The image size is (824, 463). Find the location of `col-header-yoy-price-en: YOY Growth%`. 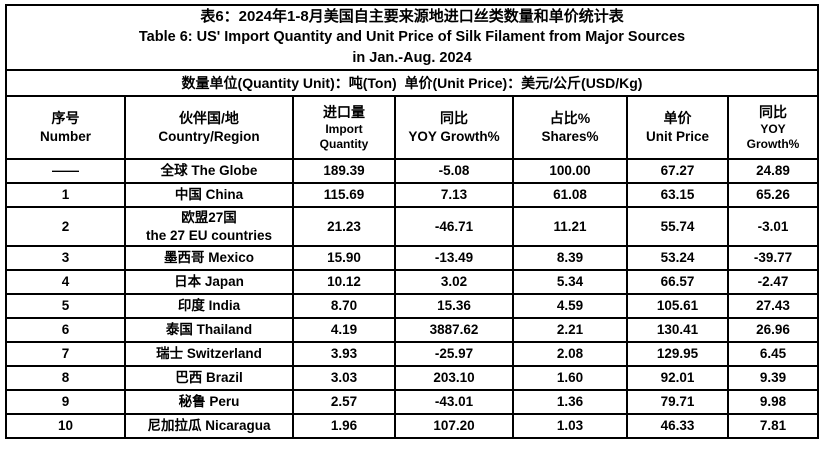

col-header-yoy-price-en: YOY Growth% is located at coordinates (773, 136).